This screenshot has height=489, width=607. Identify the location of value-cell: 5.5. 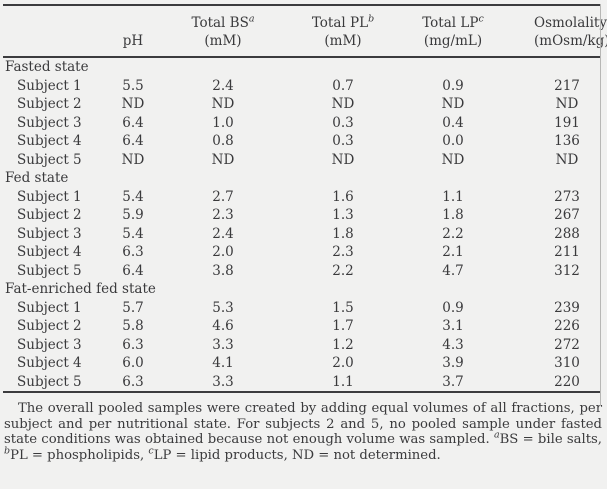
(133, 85).